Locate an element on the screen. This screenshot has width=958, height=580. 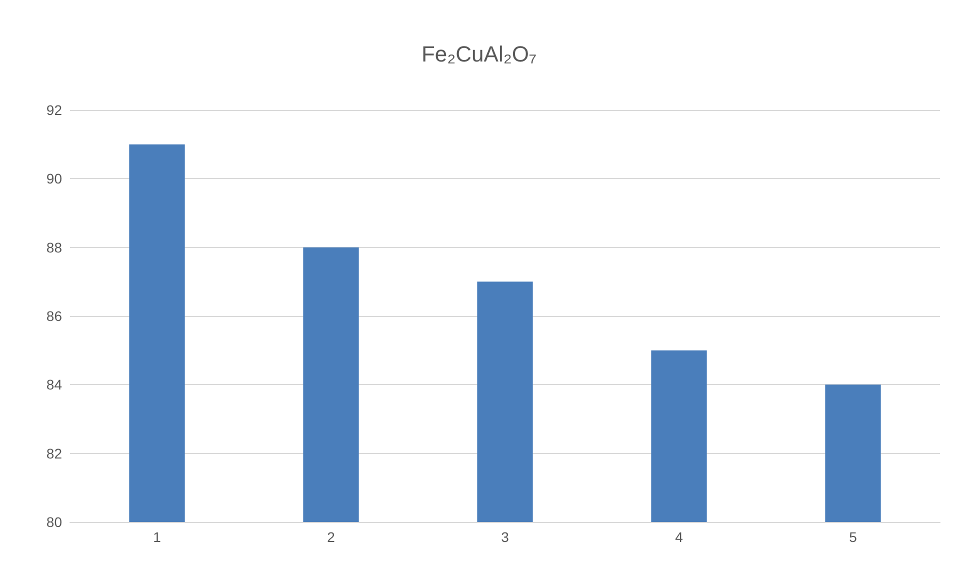
x-tick-label: 4 is located at coordinates (679, 537).